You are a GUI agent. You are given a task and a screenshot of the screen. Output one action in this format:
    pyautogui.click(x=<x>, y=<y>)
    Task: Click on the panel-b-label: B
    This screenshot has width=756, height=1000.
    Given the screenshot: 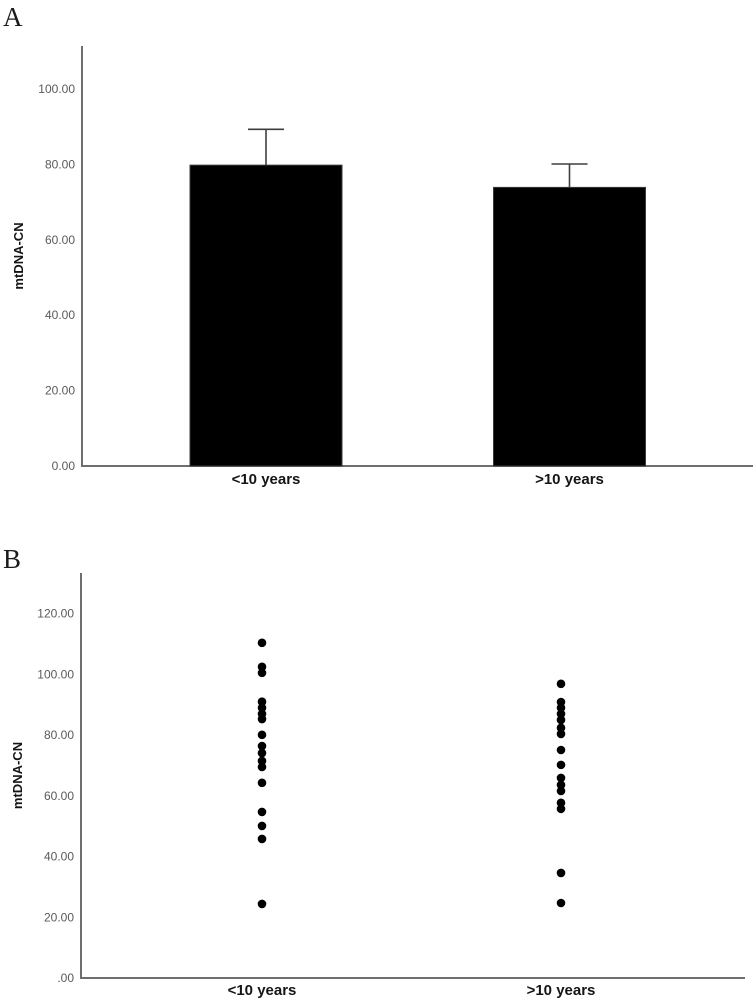 What is the action you would take?
    pyautogui.click(x=12, y=559)
    